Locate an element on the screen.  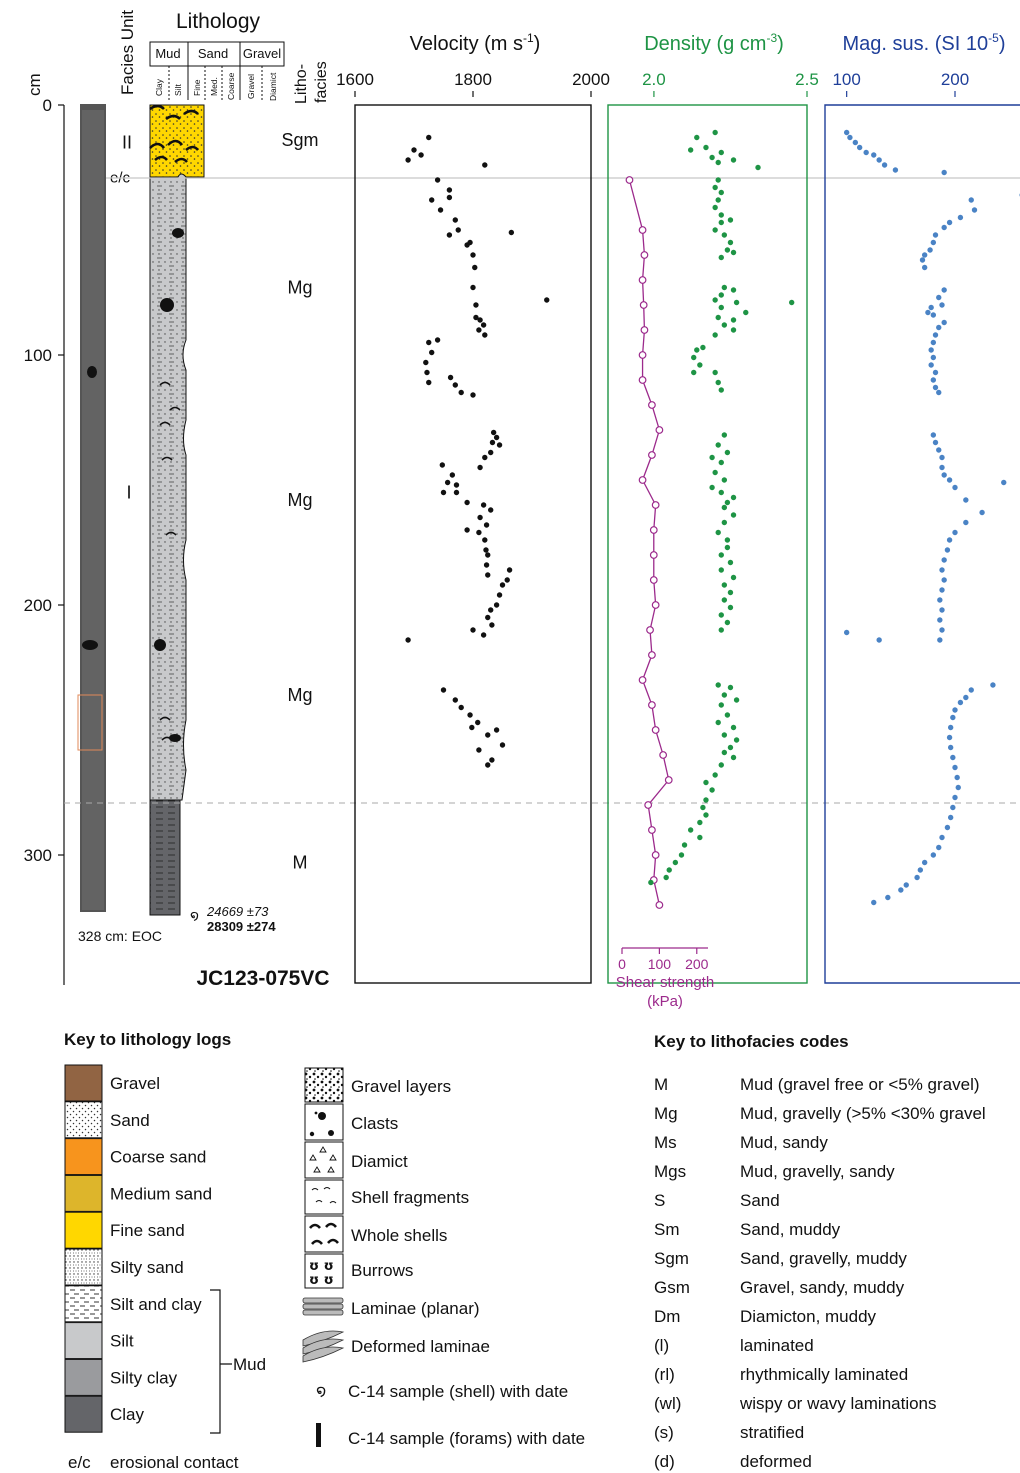
lithology-swatch is located at coordinates (83, 1083).